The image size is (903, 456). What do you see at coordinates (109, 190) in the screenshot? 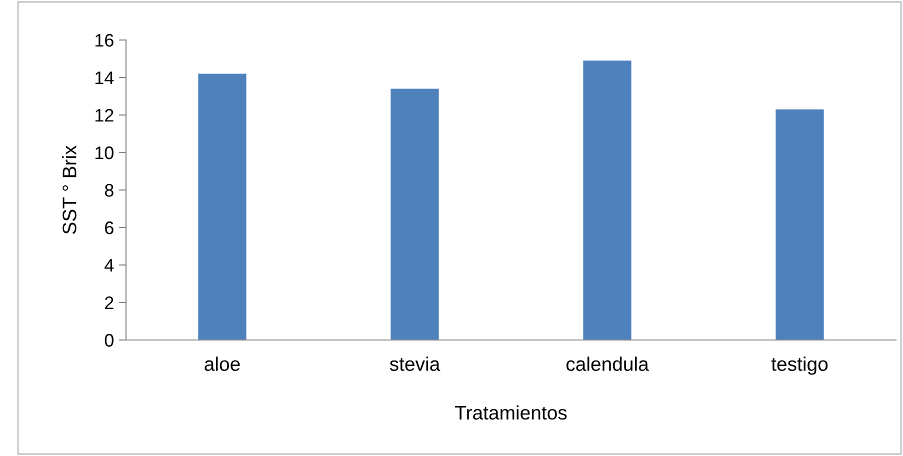
I see `y-tick-label: 8` at bounding box center [109, 190].